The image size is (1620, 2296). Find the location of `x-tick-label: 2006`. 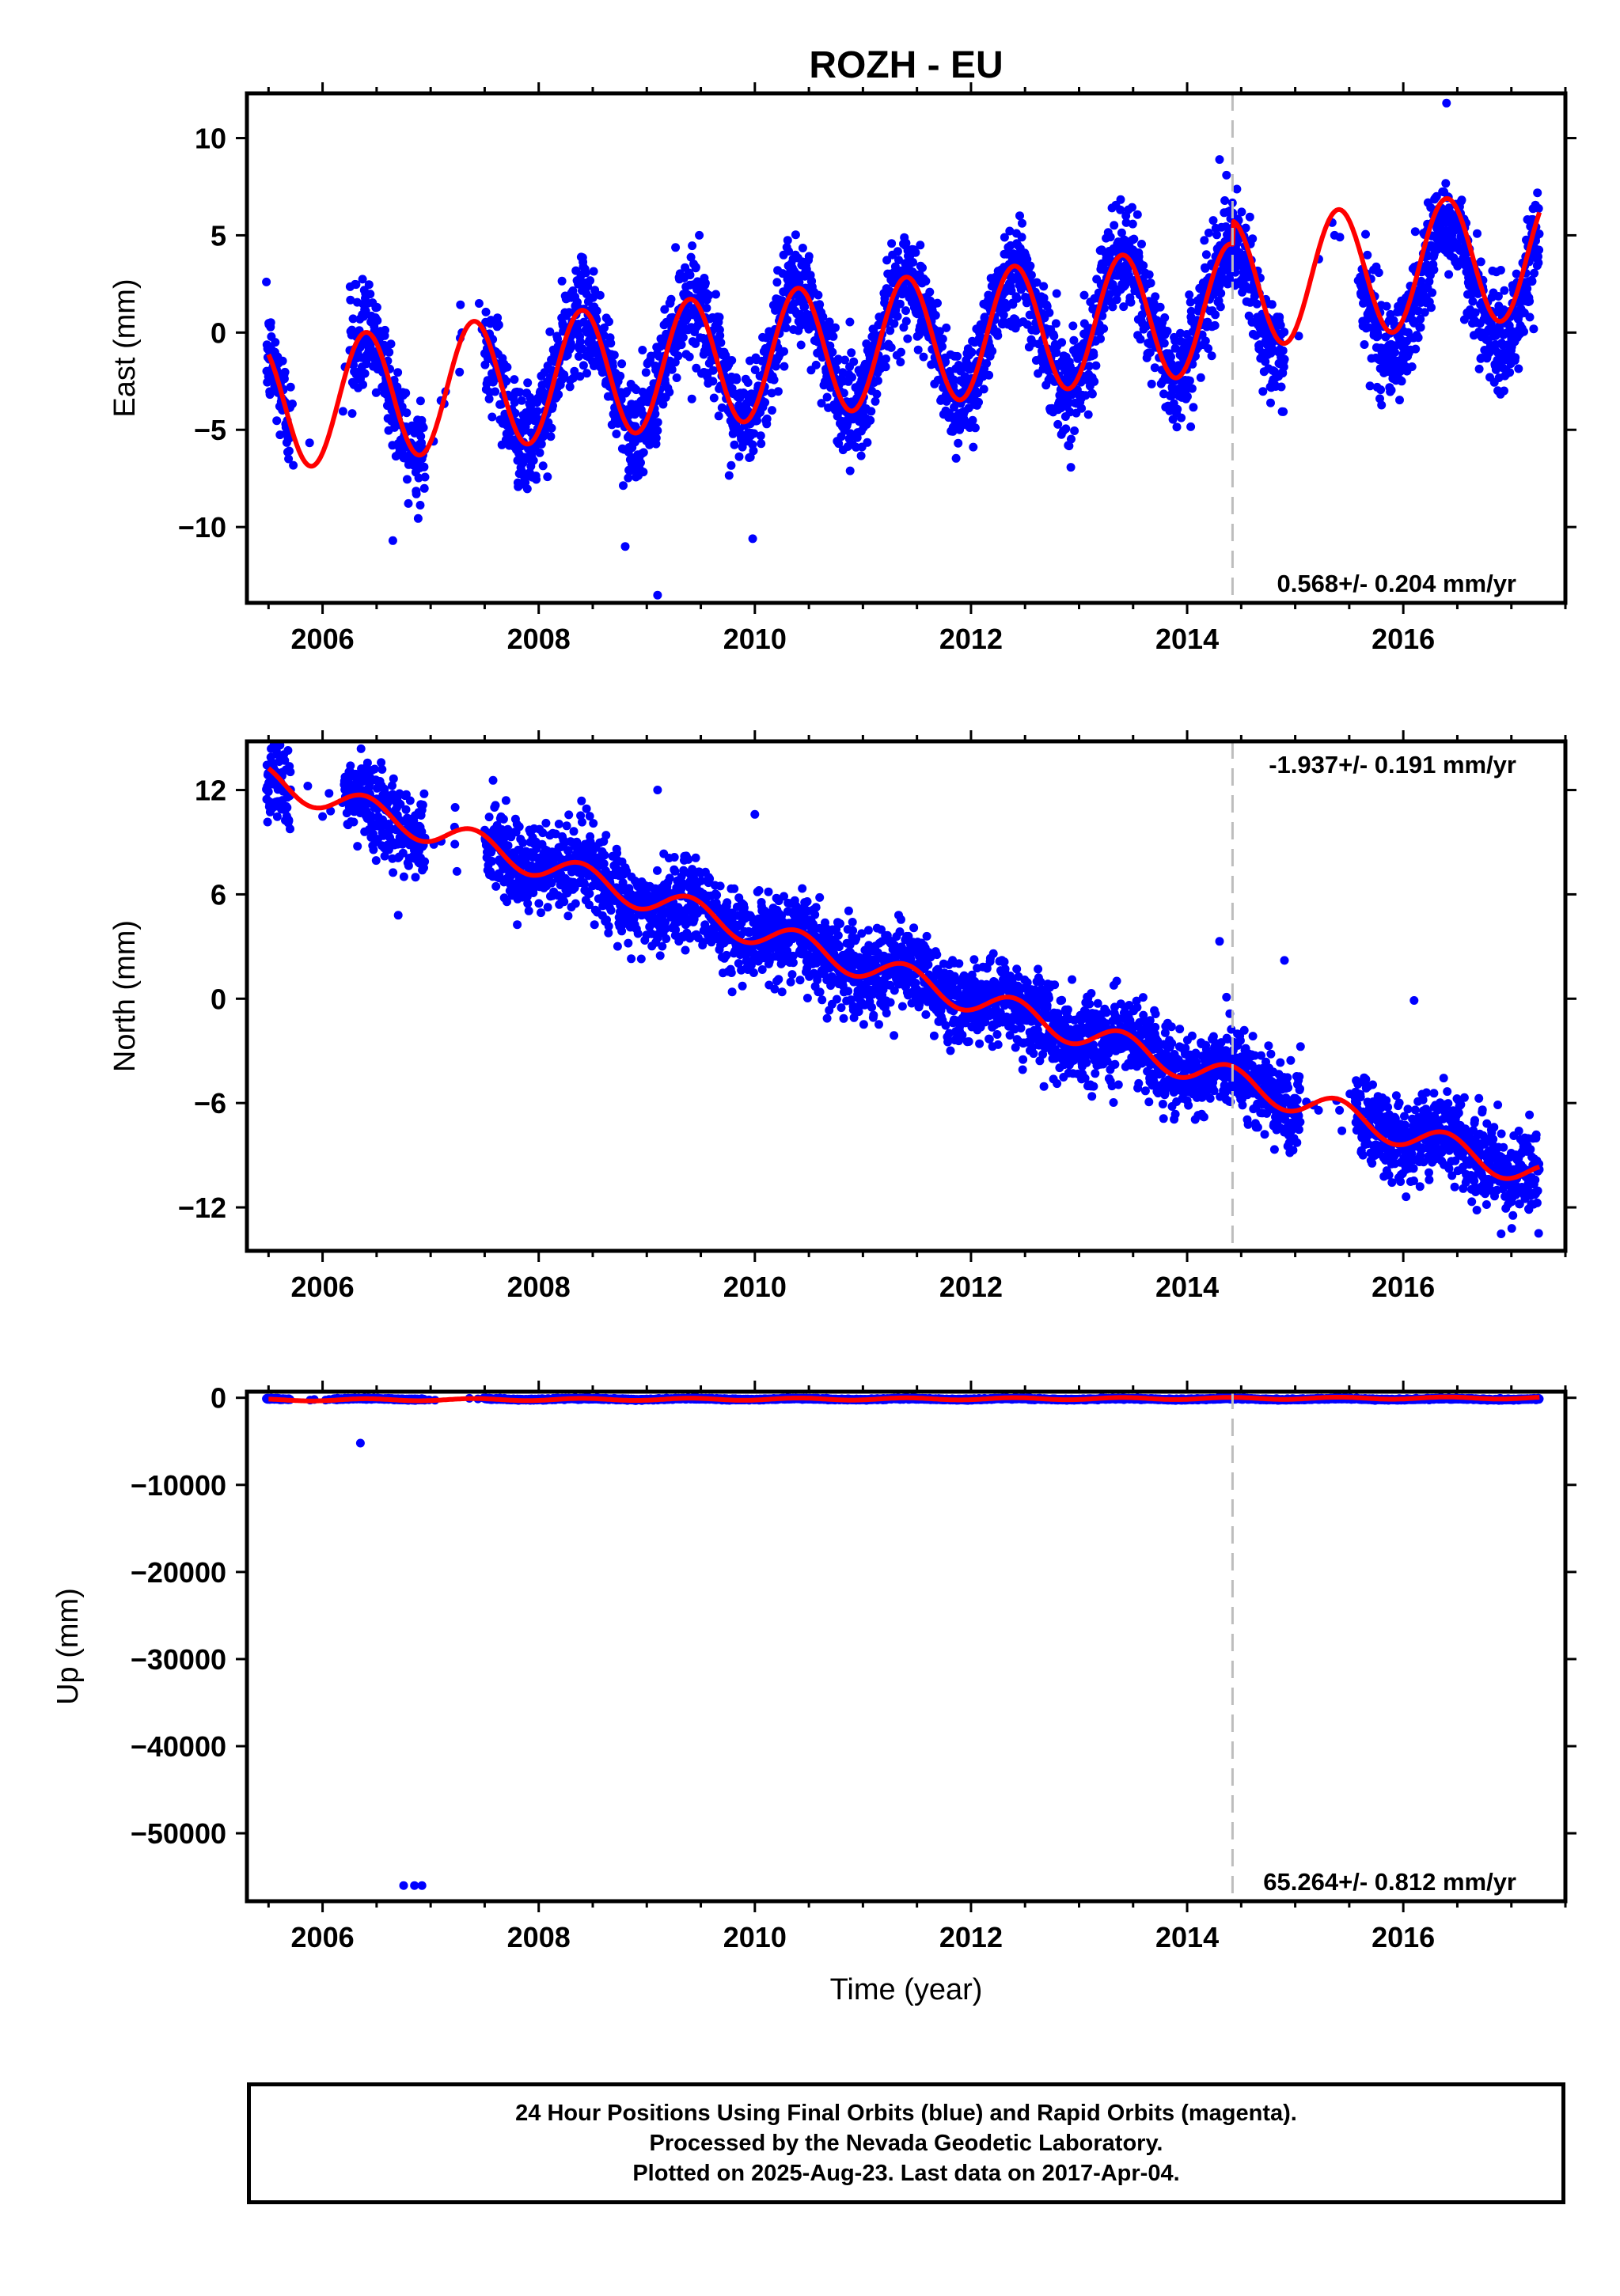

x-tick-label: 2006 is located at coordinates (323, 639).